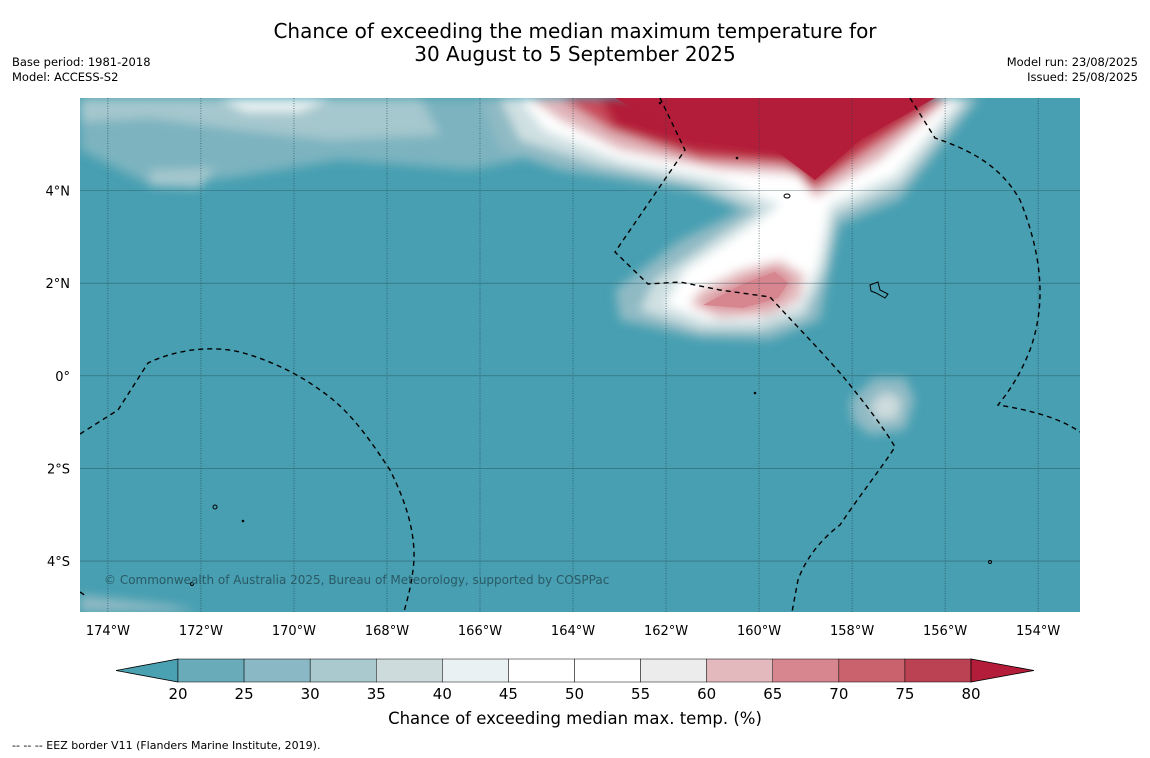 The width and height of the screenshot is (1150, 758). Describe the element at coordinates (970, 694) in the screenshot. I see `colorbar-tick-label: 80` at that location.